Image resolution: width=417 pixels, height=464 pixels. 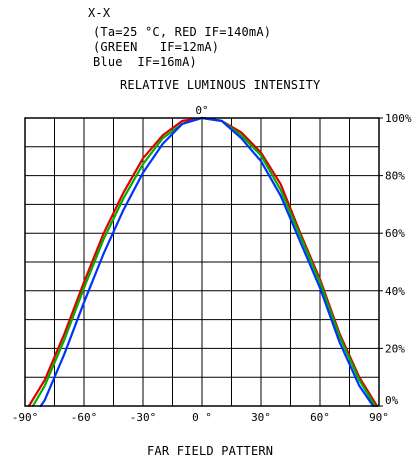 I want to click on x-top-marker-label: 0°, so click(x=201, y=110).